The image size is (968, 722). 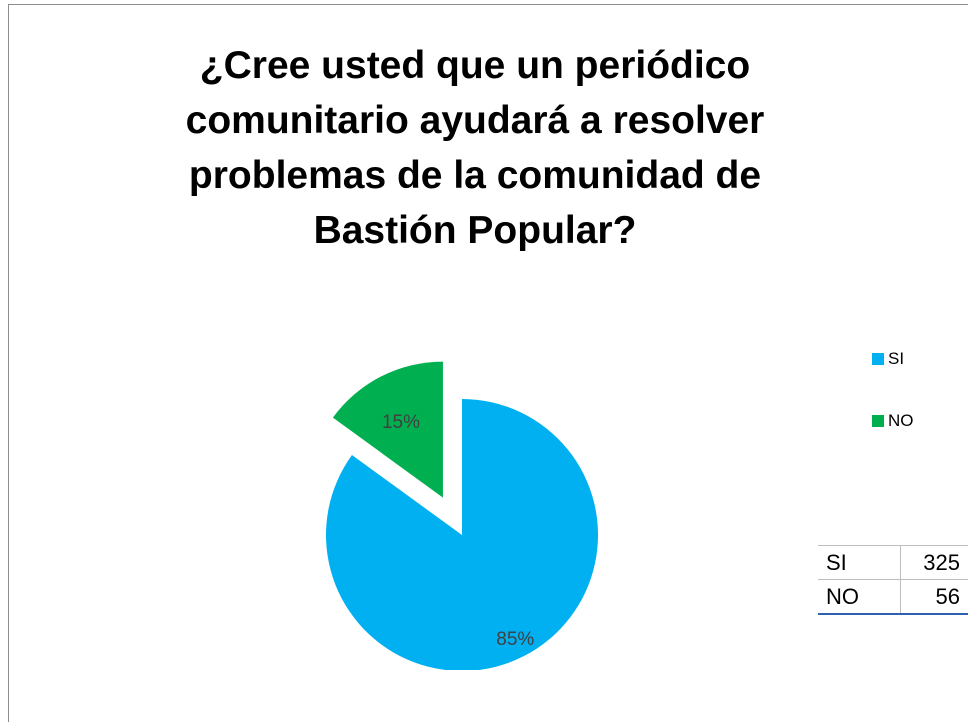 What do you see at coordinates (515, 639) in the screenshot?
I see `data-label-si: 85%` at bounding box center [515, 639].